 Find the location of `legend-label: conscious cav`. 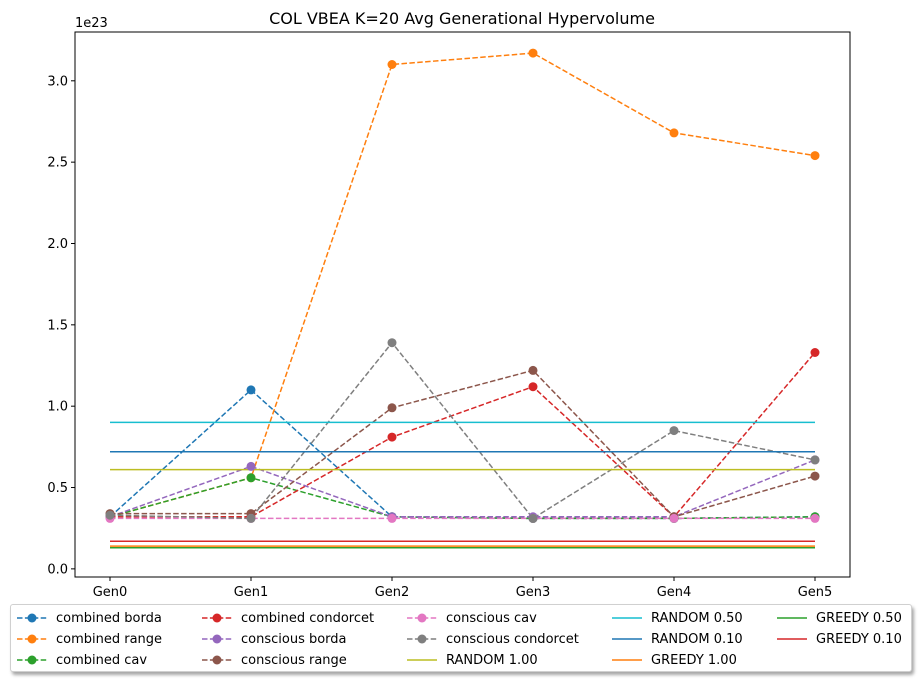

legend-label: conscious cav is located at coordinates (491, 618).